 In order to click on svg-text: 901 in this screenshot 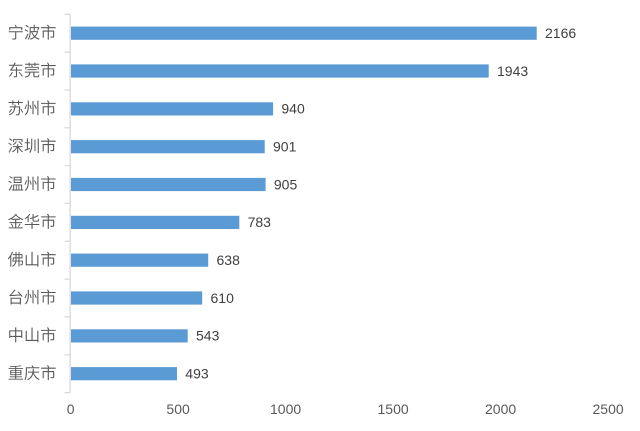, I will do `click(285, 147)`.